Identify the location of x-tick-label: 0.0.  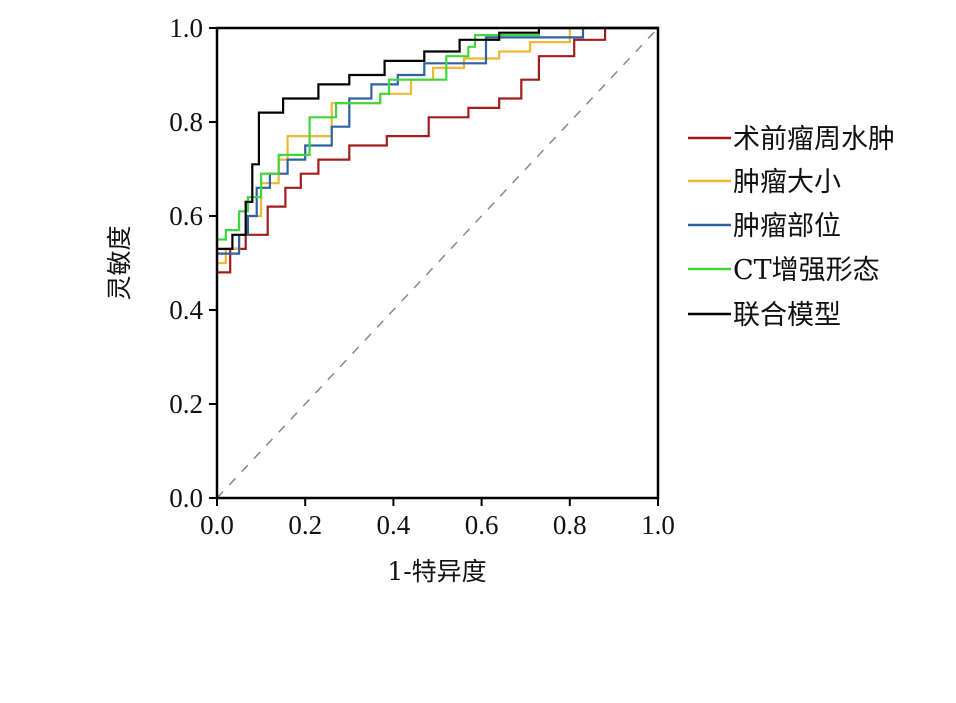
(217, 525).